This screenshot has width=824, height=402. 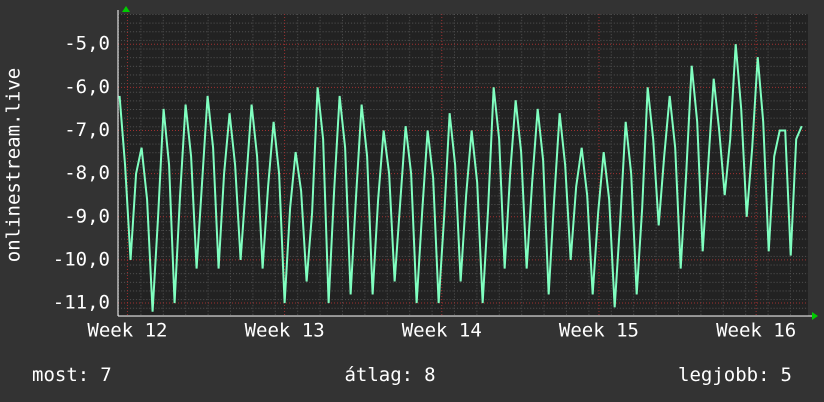 I want to click on y-tick-label: -8,0, so click(x=87, y=173).